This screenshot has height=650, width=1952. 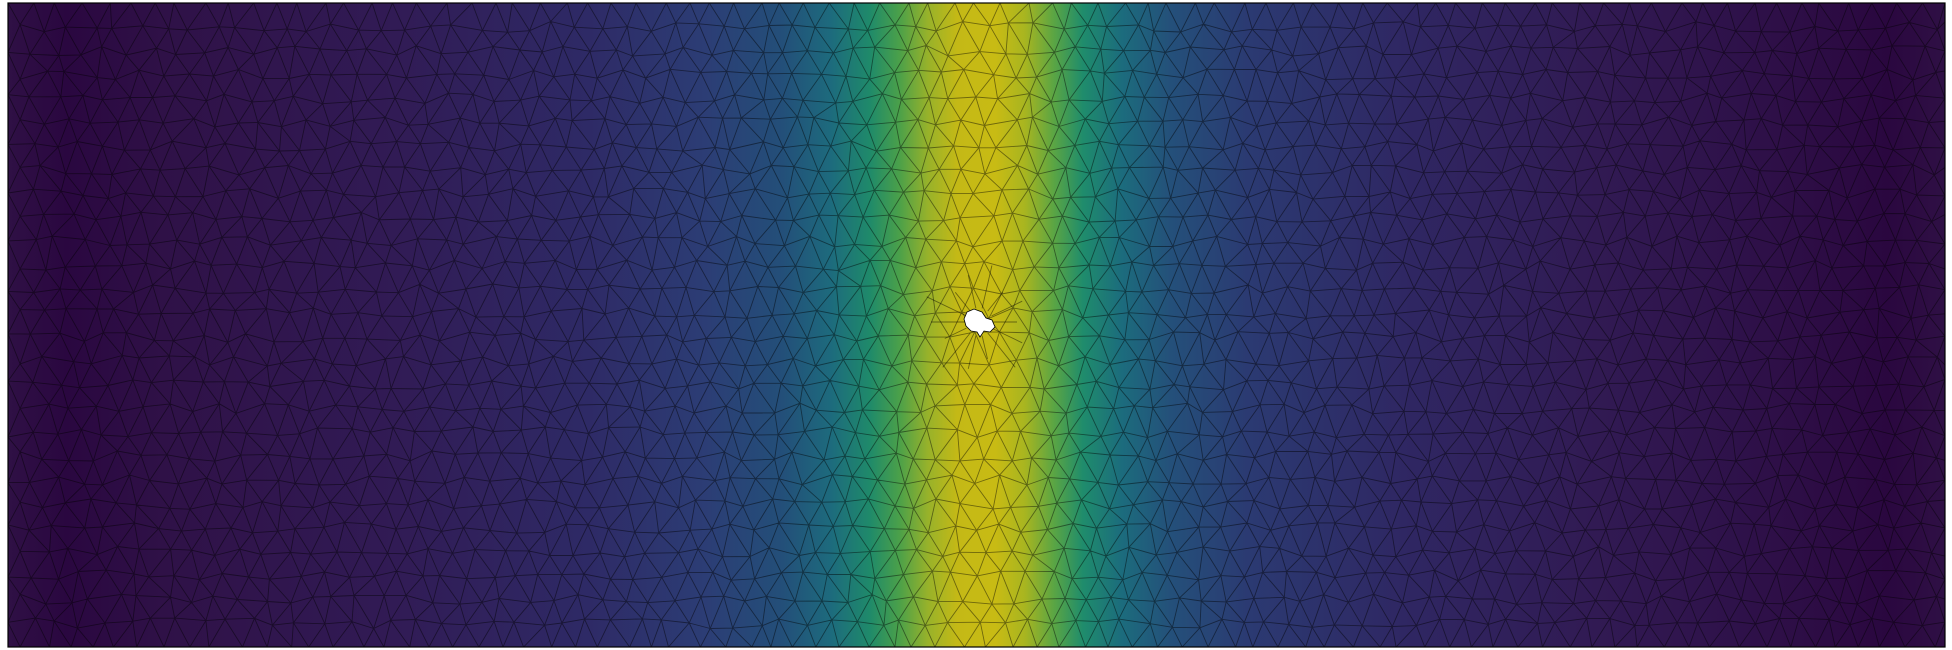 I want to click on hole-refinement-edges, so click(x=974, y=317).